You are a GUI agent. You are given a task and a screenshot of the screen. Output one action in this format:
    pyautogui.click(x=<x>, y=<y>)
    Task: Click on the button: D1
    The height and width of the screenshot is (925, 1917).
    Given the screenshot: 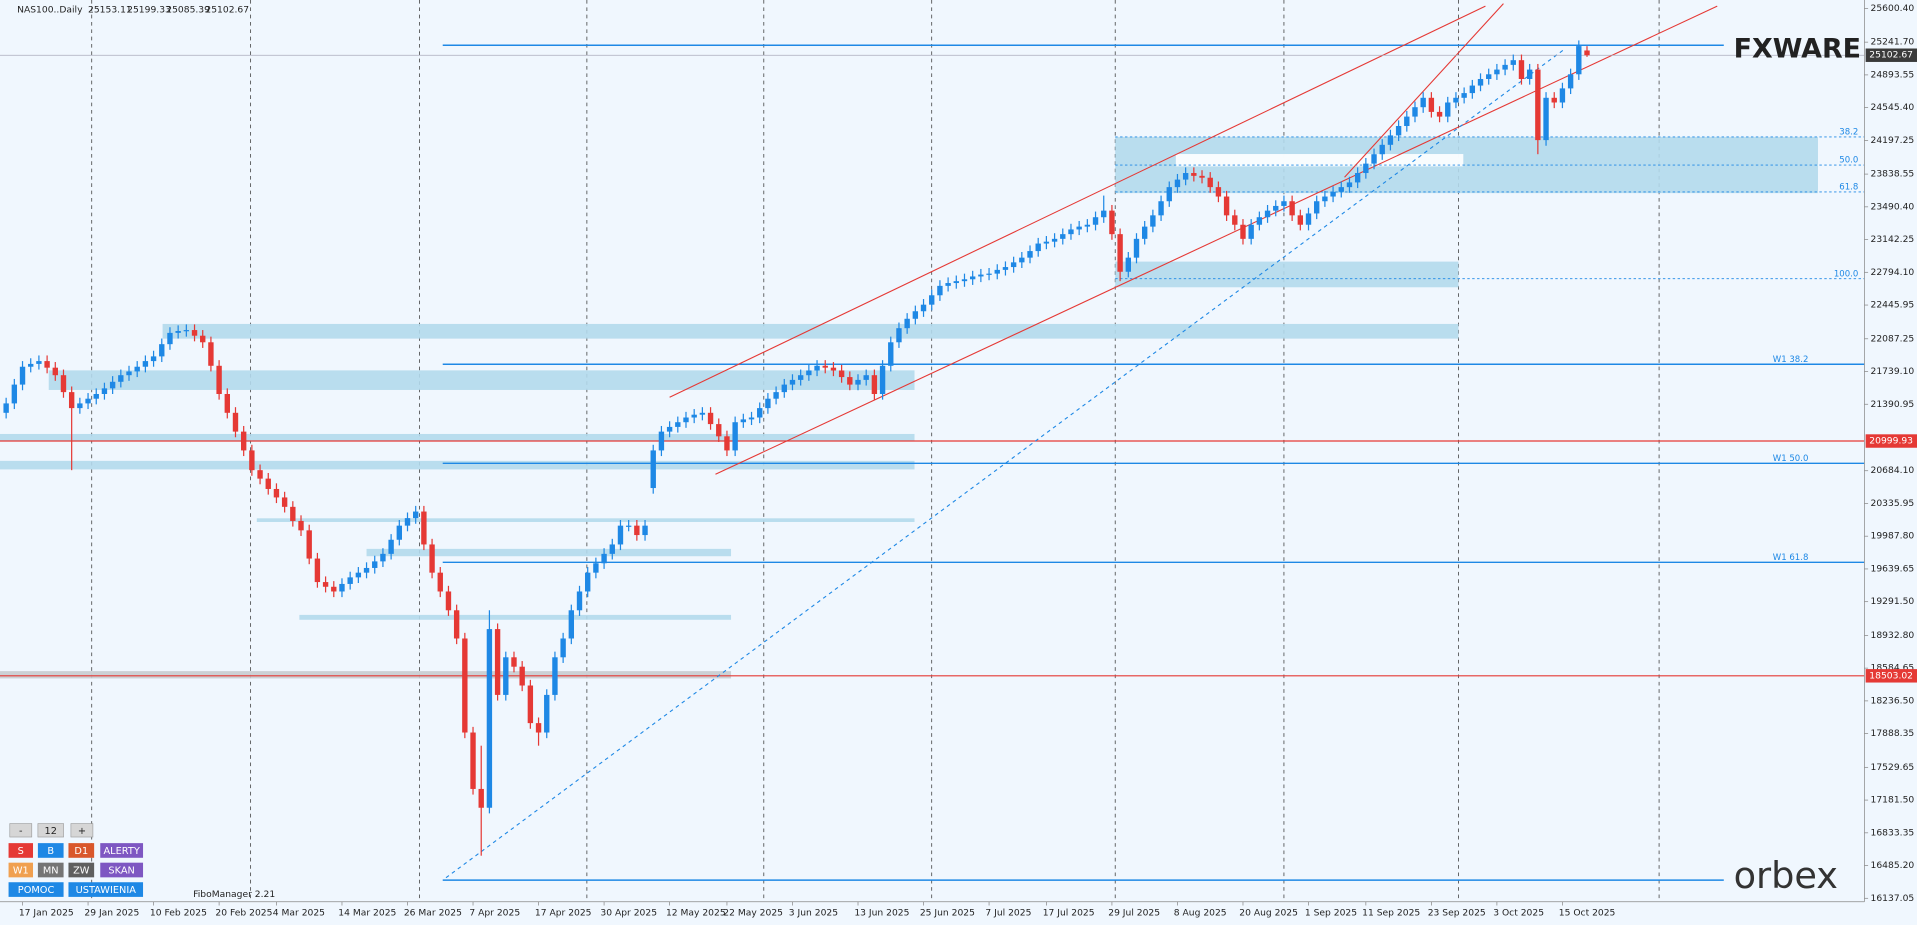 What is the action you would take?
    pyautogui.click(x=81, y=850)
    